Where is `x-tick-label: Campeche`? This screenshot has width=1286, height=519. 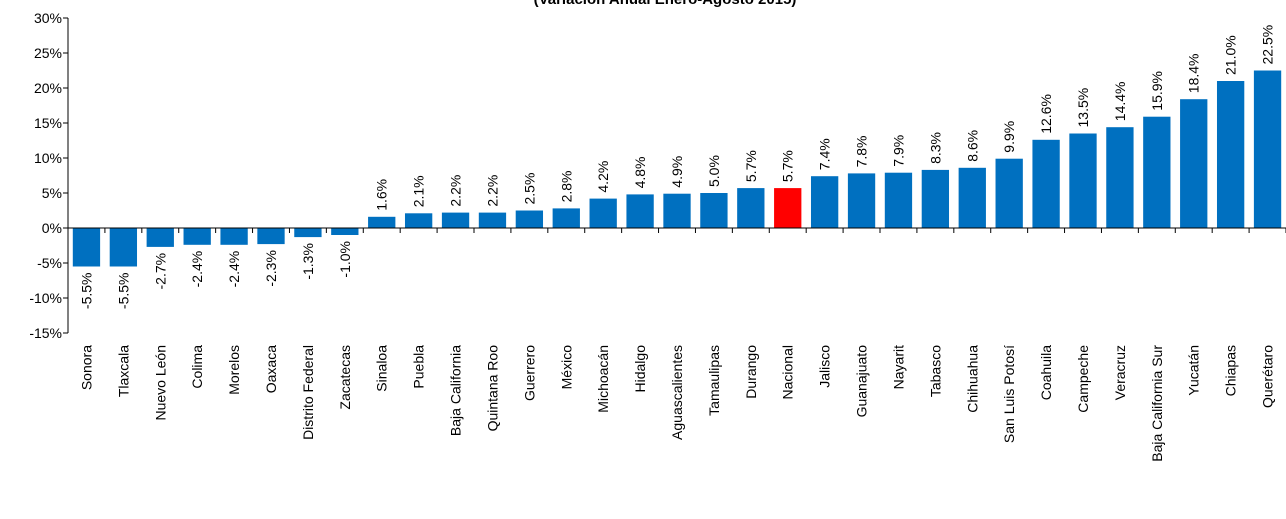
x-tick-label: Campeche is located at coordinates (1083, 379).